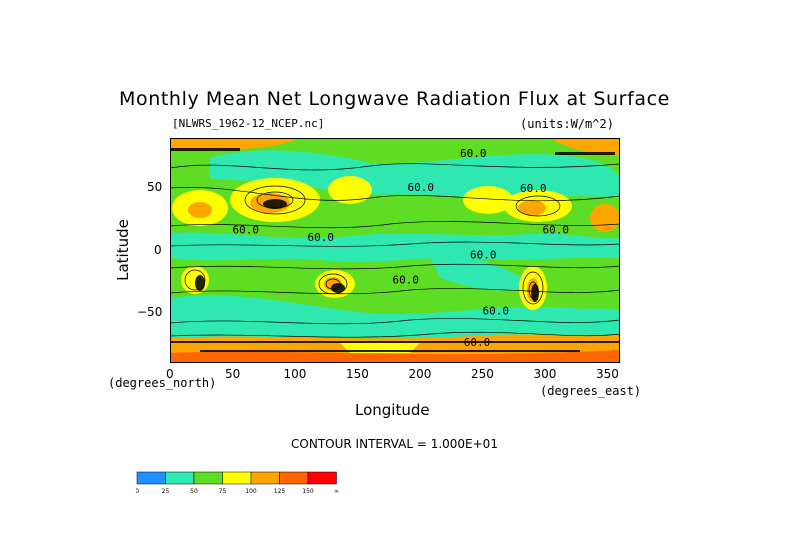  Describe the element at coordinates (357, 374) in the screenshot. I see `x-tick-label: 150` at that location.